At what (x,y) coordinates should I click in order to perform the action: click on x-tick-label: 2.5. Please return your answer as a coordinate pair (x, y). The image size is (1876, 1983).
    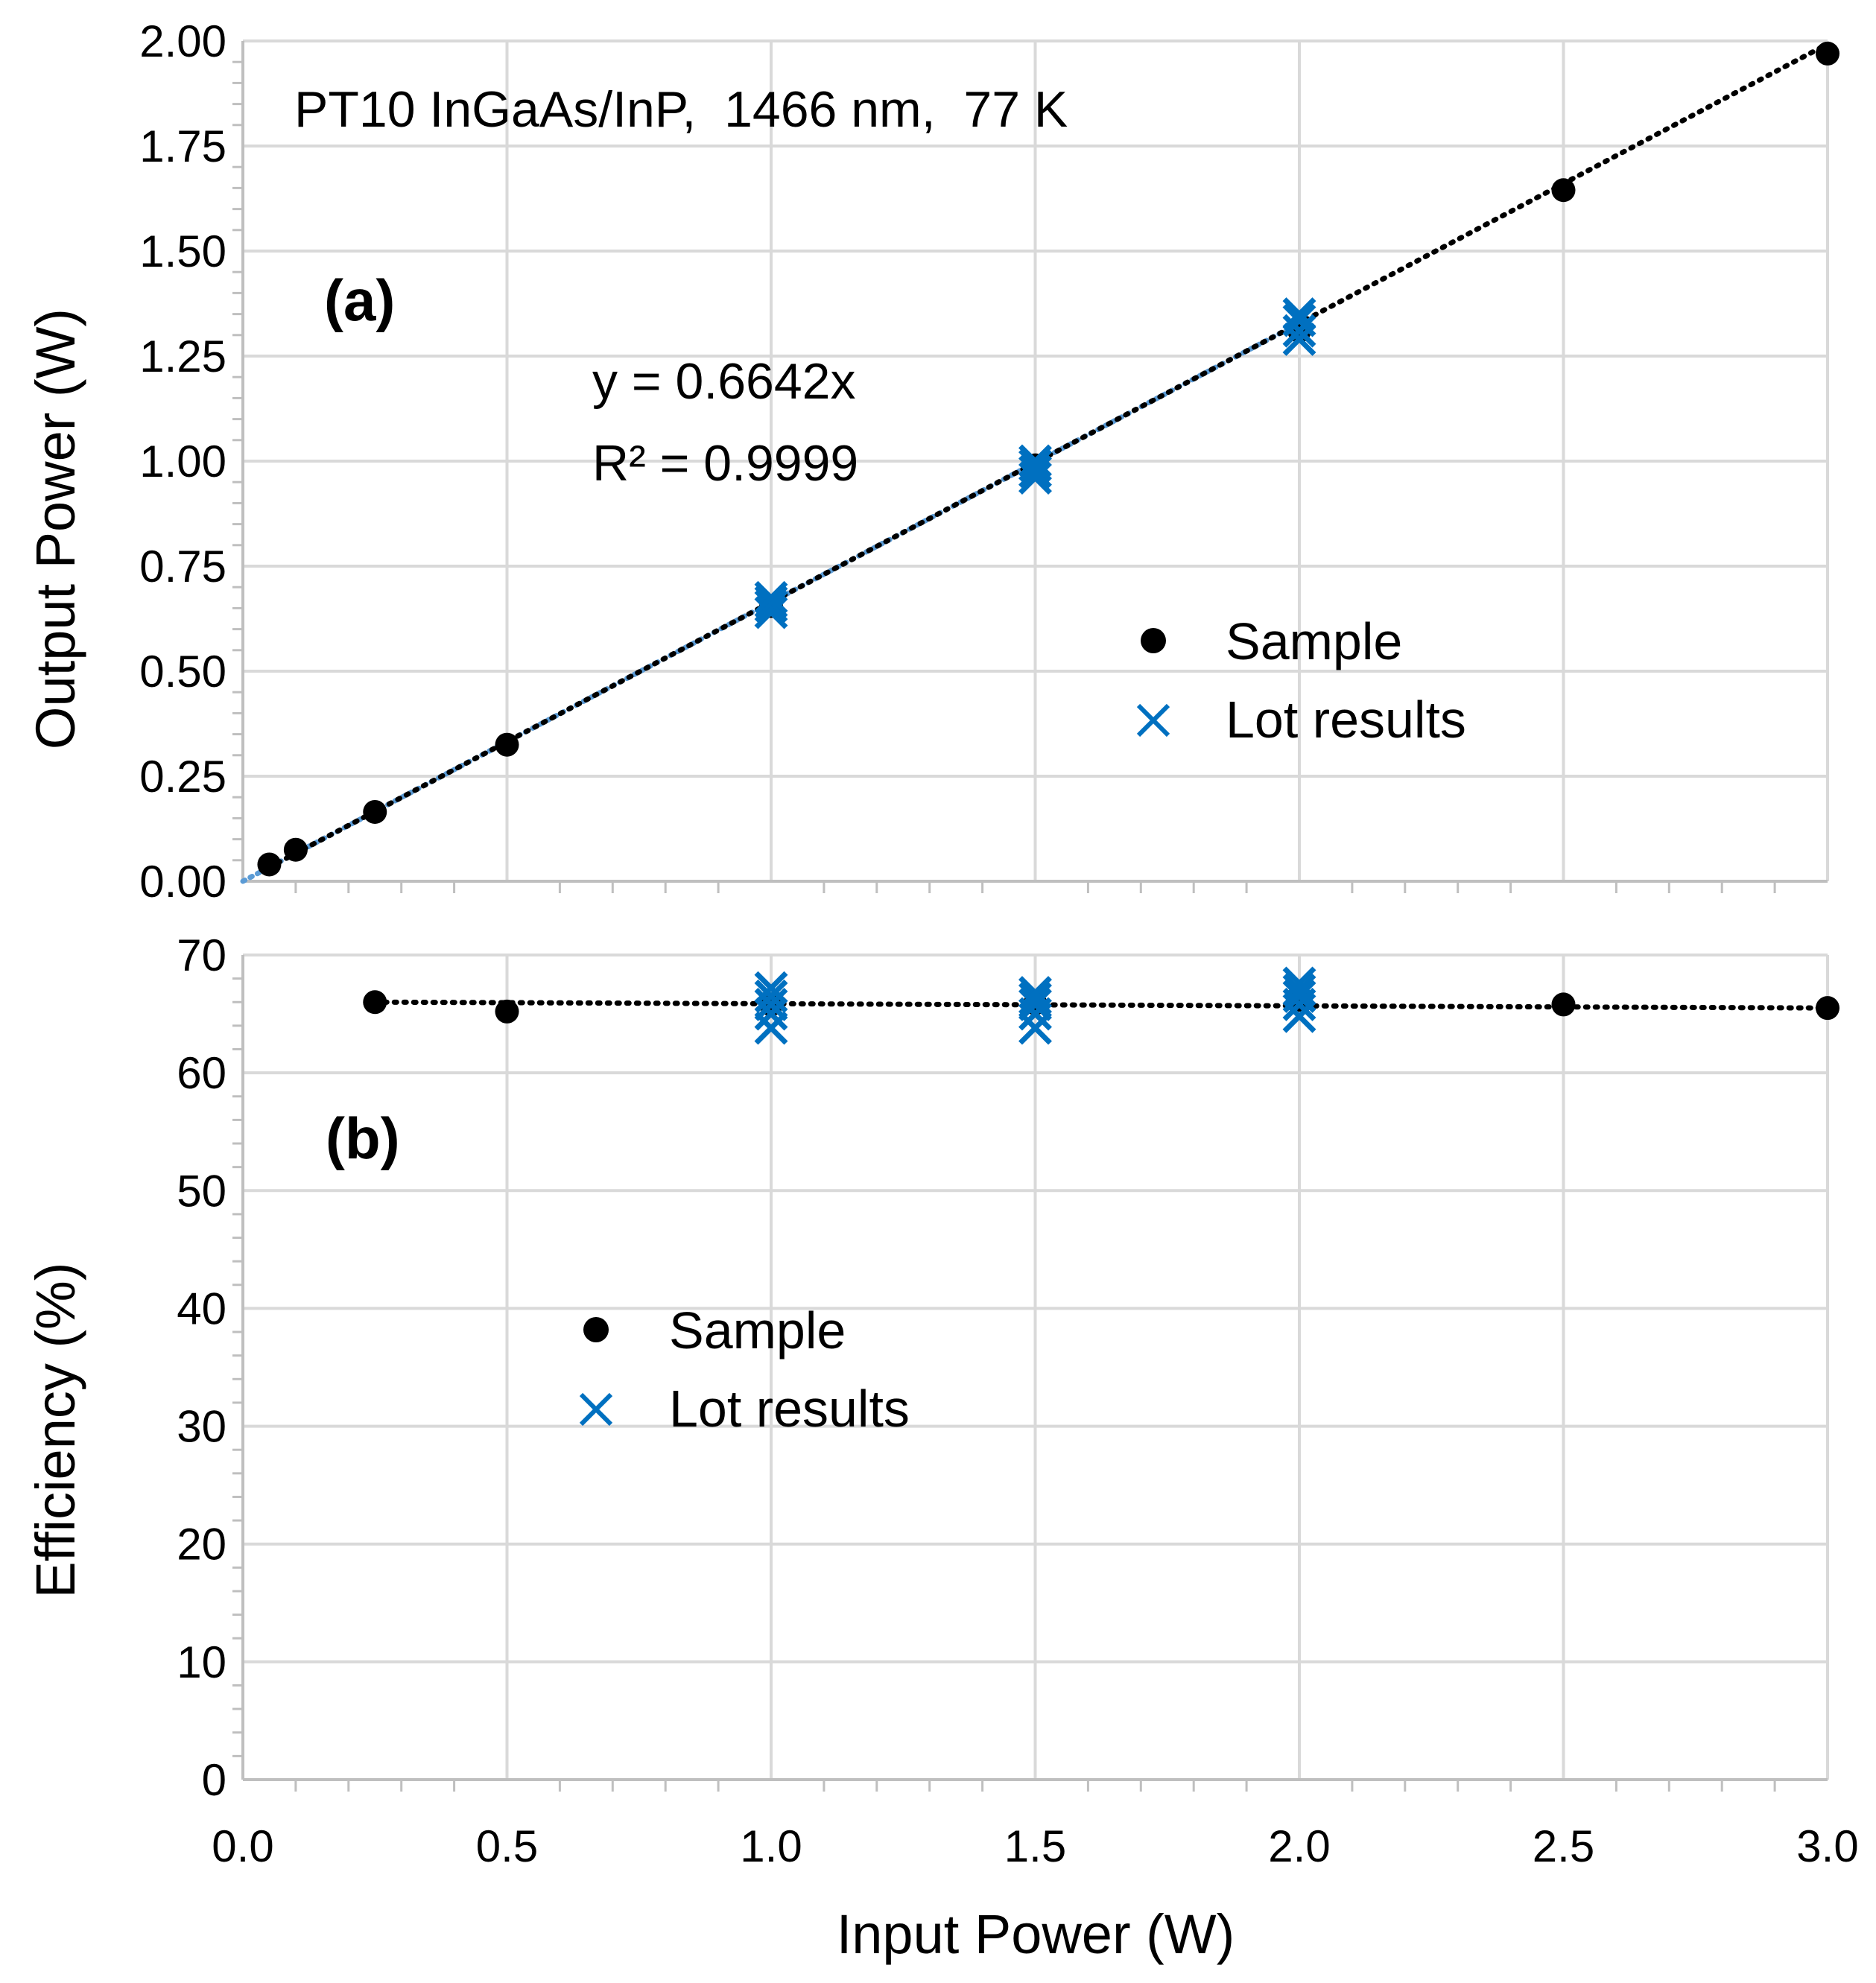
    Looking at the image, I should click on (1564, 1846).